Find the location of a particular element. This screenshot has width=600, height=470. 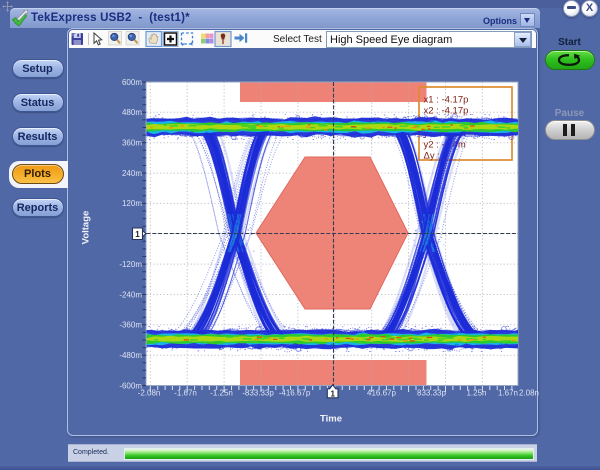

svg-text: -833.33p is located at coordinates (258, 393).